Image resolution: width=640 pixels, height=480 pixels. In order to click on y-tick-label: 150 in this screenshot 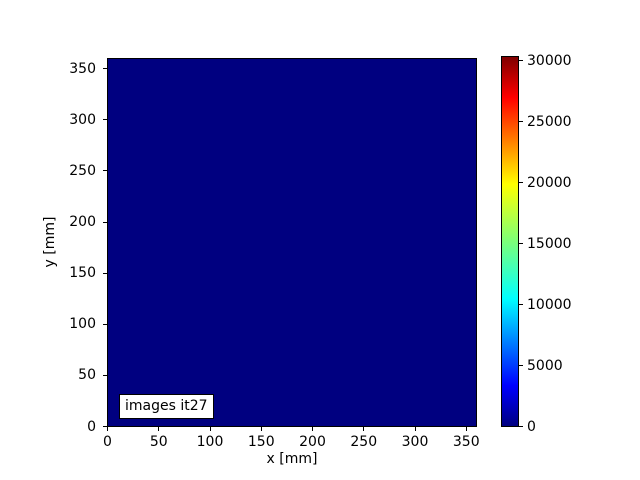, I will do `click(82, 273)`.